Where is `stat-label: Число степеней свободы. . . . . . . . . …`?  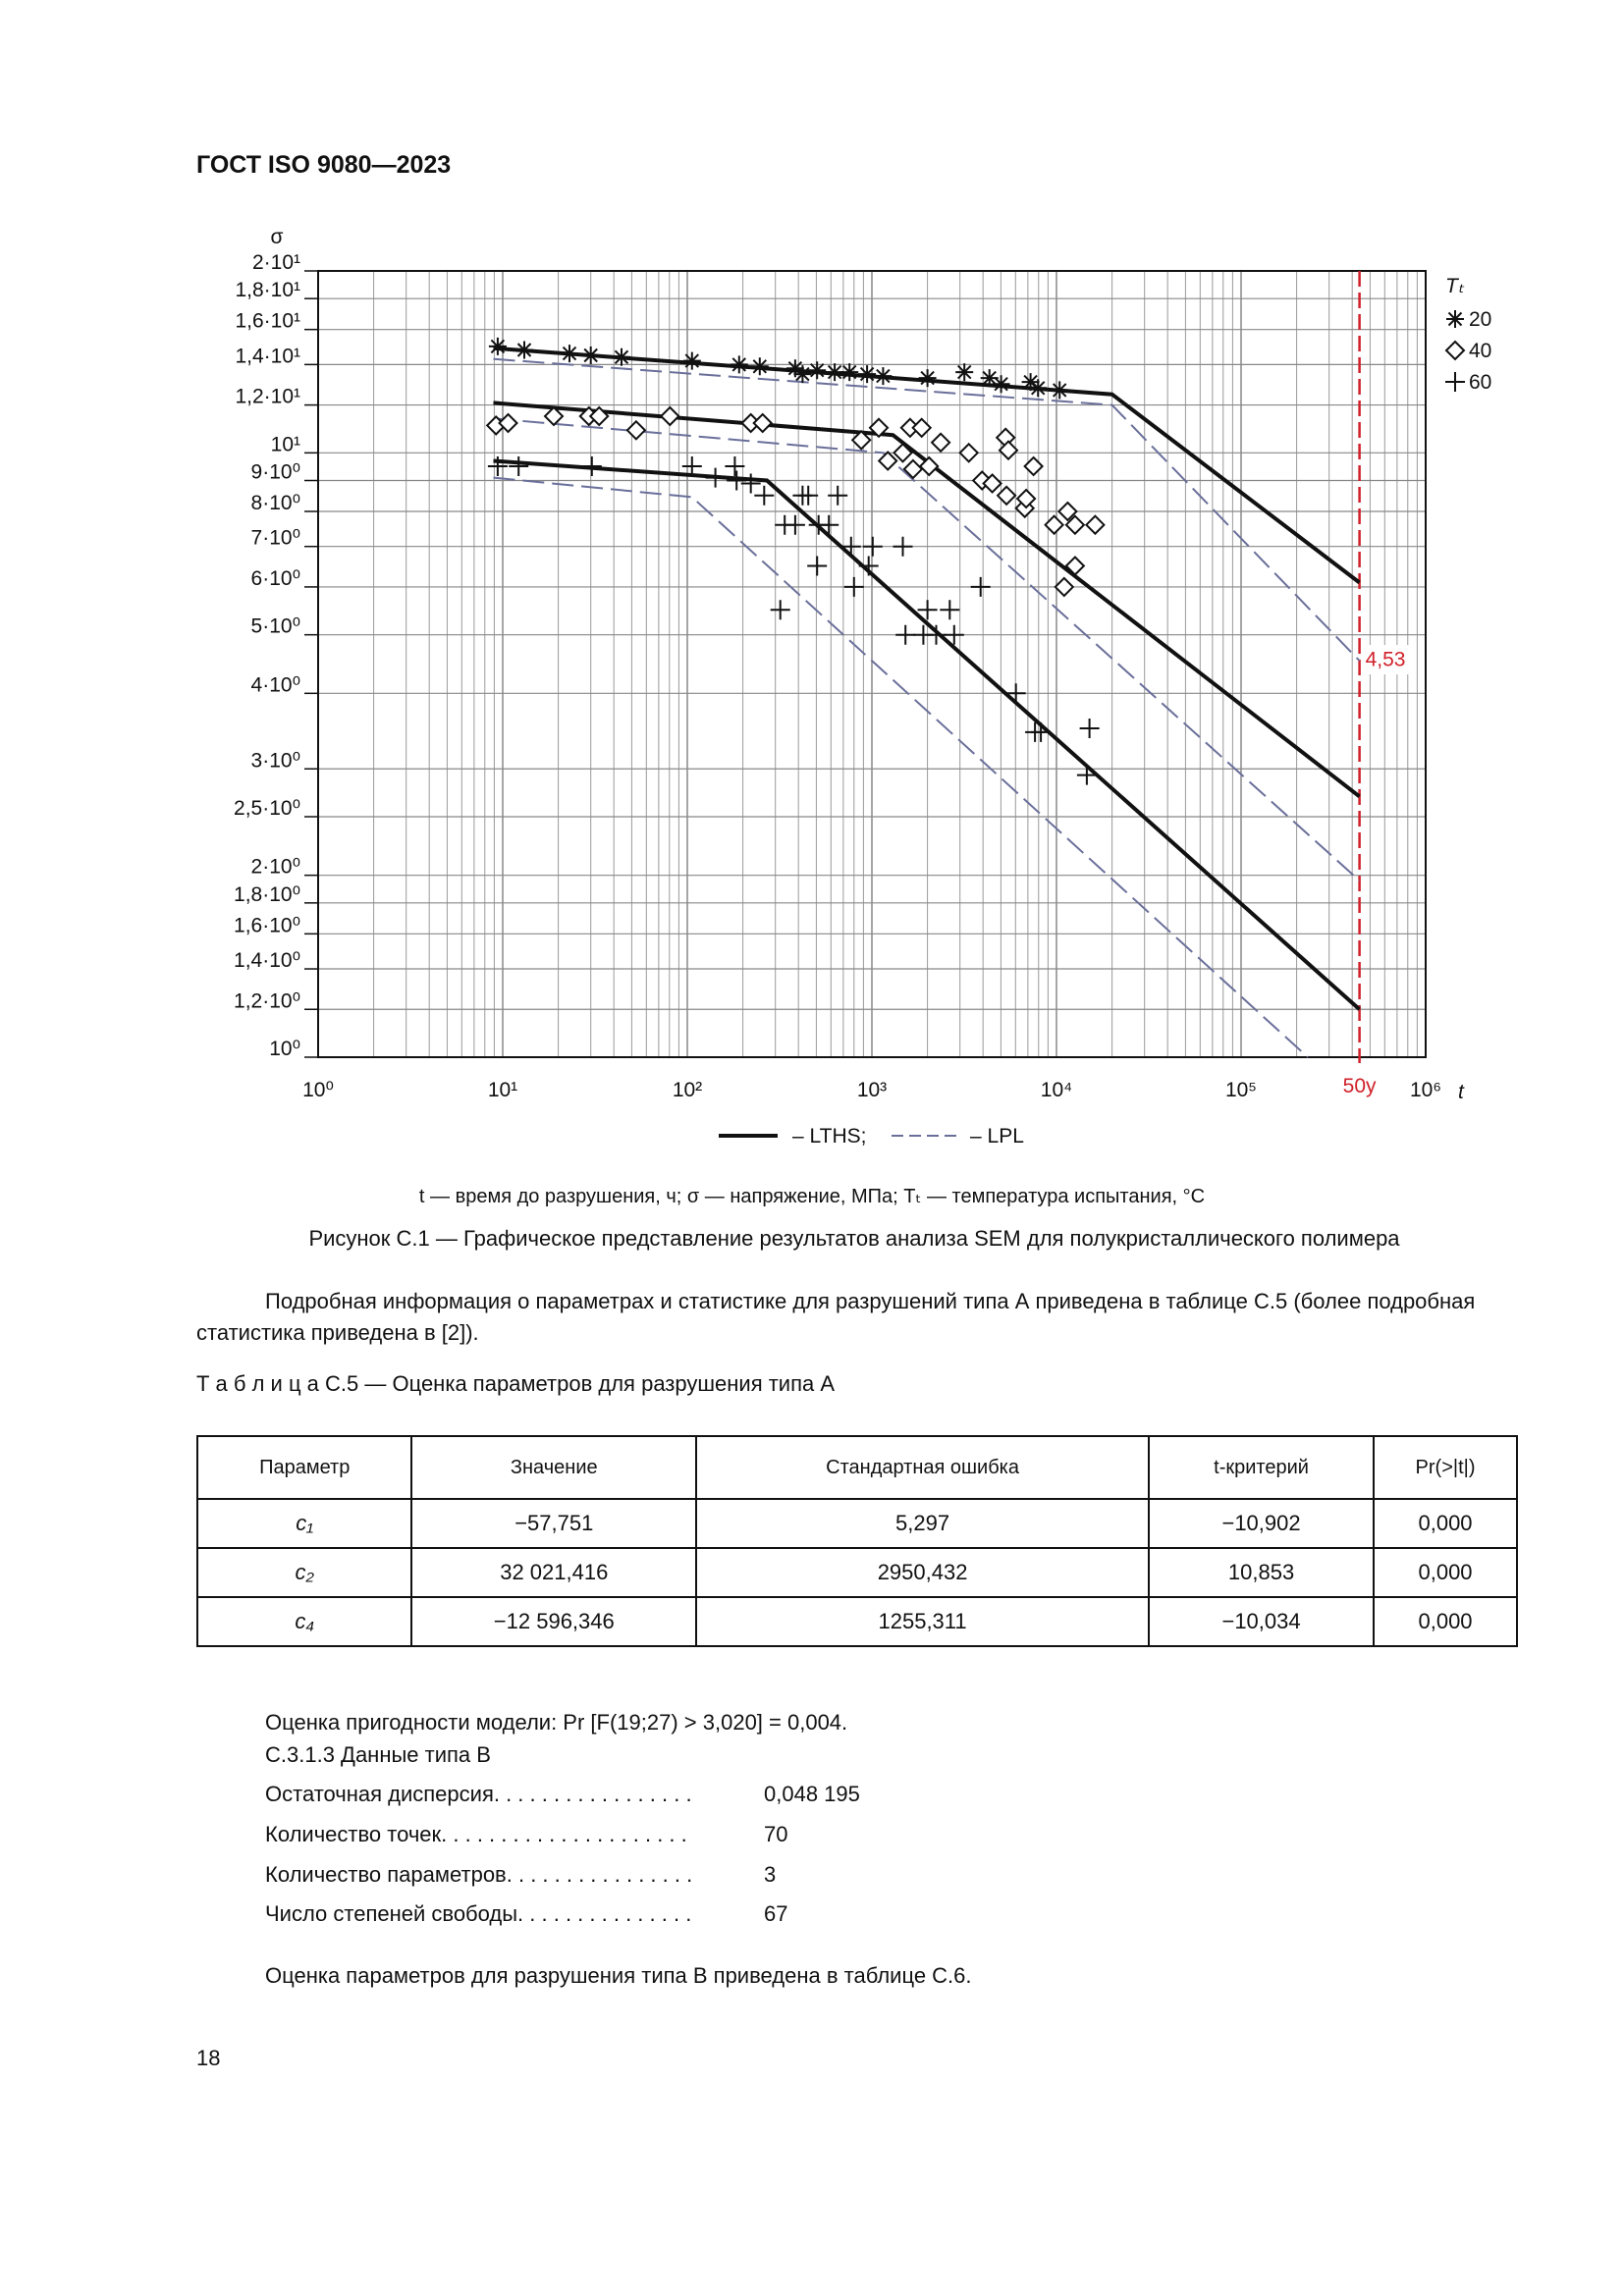 stat-label: Число степеней свободы. . . . . . . . . … is located at coordinates (478, 1913).